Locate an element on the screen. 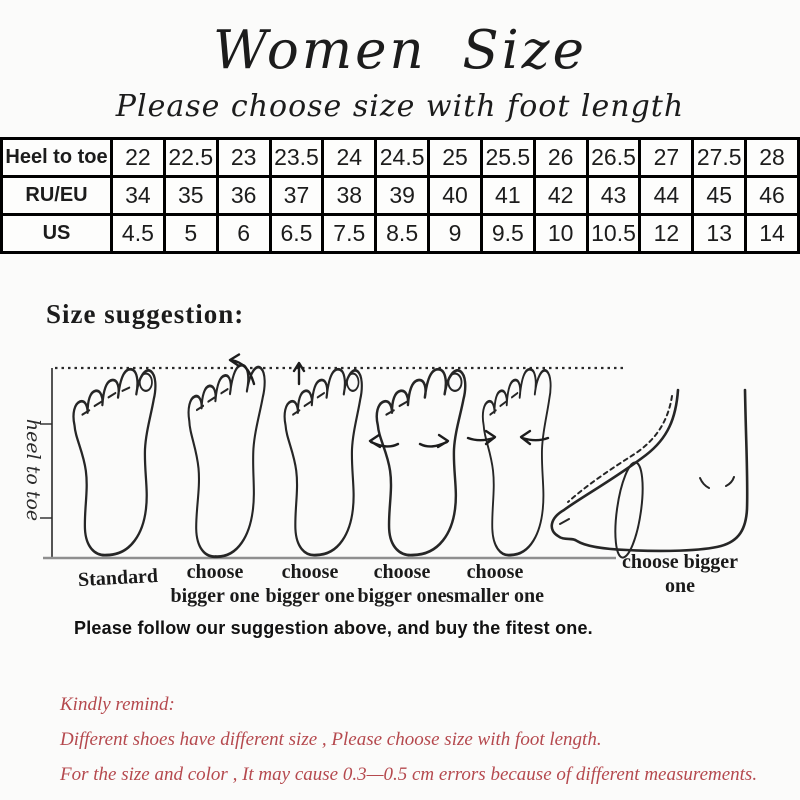 The image size is (800, 800). heel-to-toe-axis-label: heel to toe is located at coordinates (33, 470).